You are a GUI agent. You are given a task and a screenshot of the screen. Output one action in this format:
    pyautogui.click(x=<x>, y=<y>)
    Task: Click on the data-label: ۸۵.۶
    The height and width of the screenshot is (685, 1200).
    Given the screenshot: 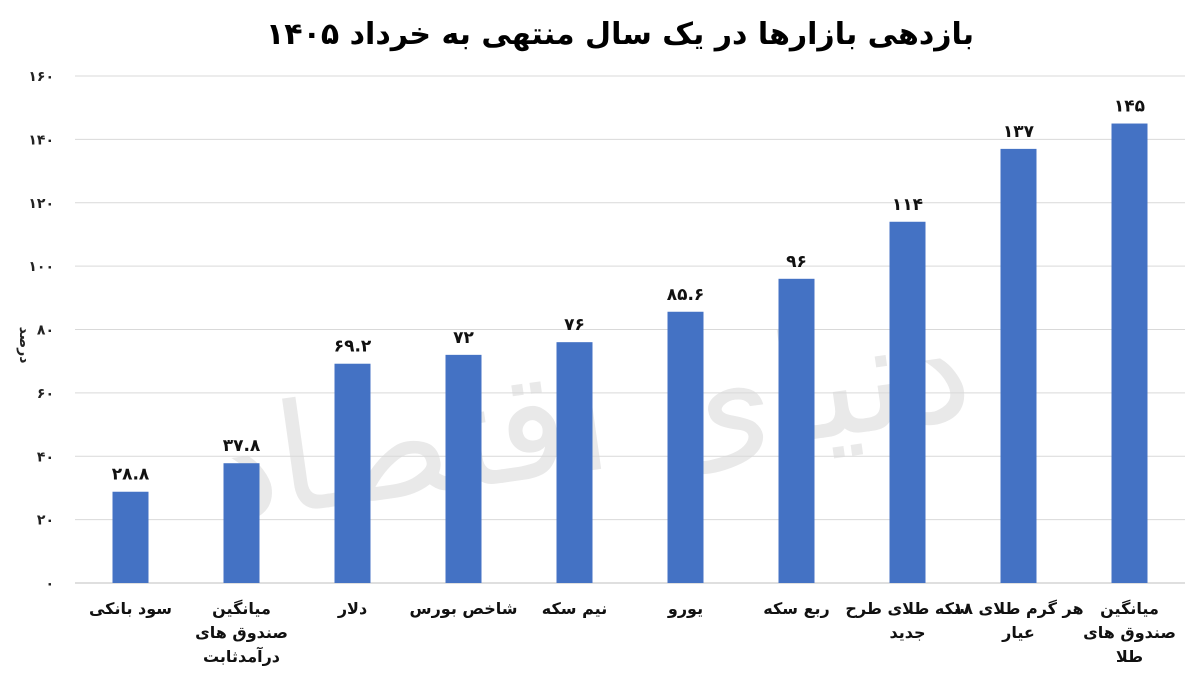 What is the action you would take?
    pyautogui.click(x=686, y=295)
    